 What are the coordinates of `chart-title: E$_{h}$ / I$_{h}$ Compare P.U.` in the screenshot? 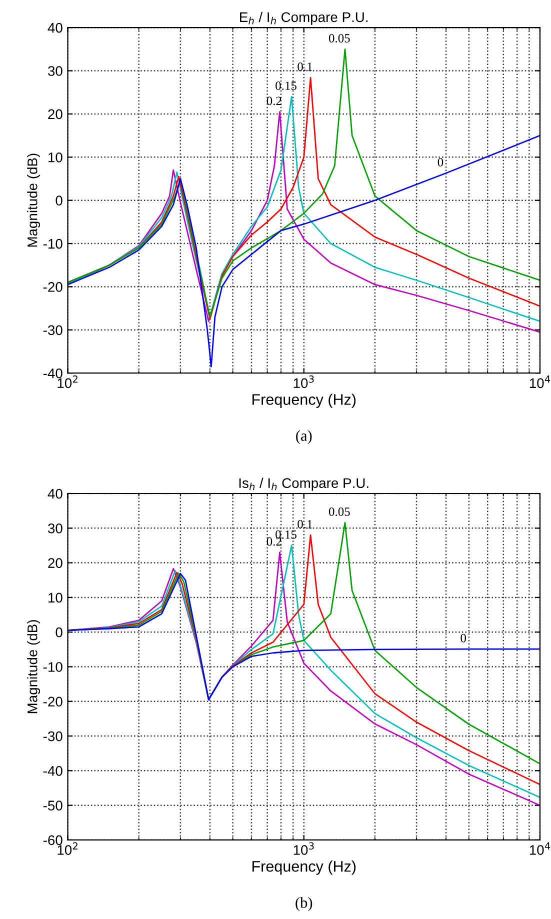 It's located at (304, 18).